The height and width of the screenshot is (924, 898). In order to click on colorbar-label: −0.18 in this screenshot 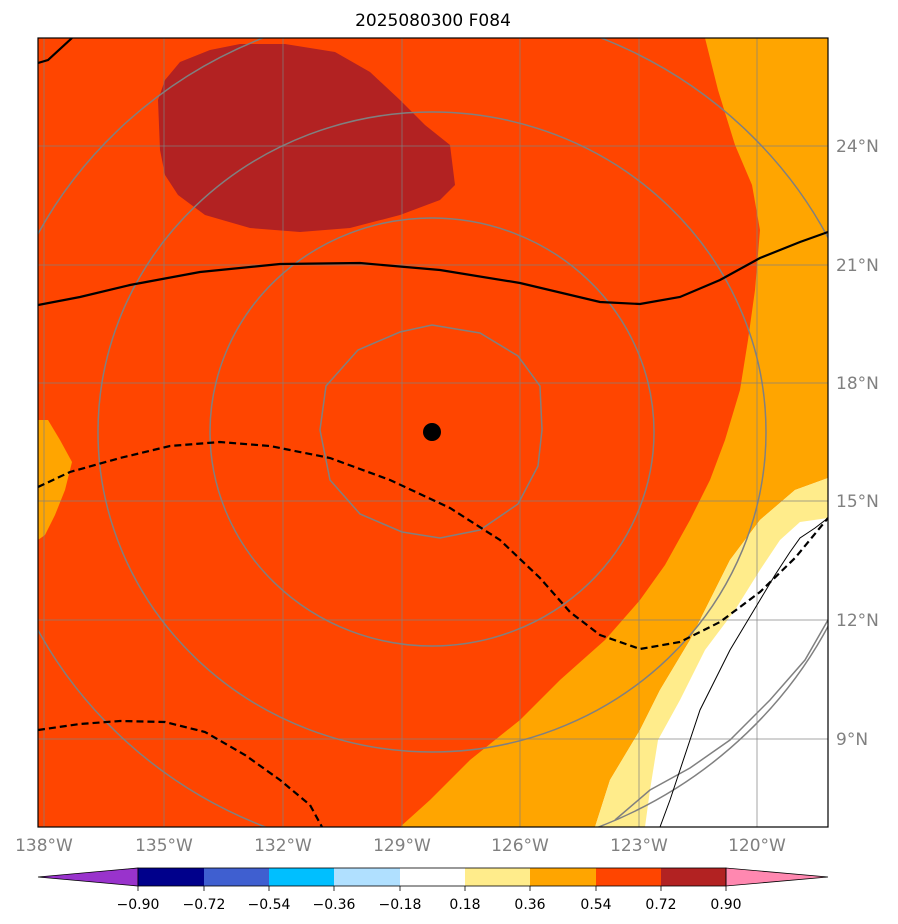, I will do `click(400, 905)`.